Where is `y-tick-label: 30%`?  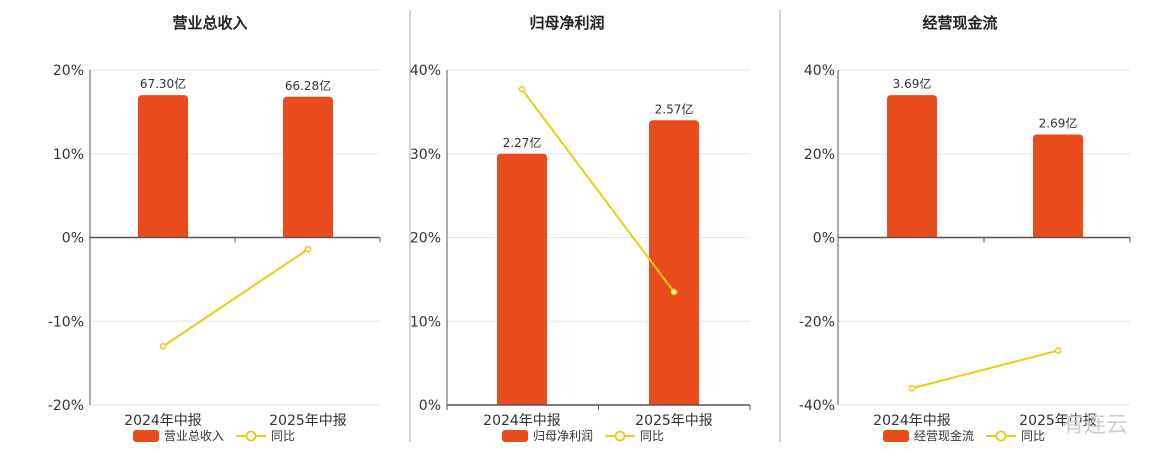 y-tick-label: 30% is located at coordinates (425, 155).